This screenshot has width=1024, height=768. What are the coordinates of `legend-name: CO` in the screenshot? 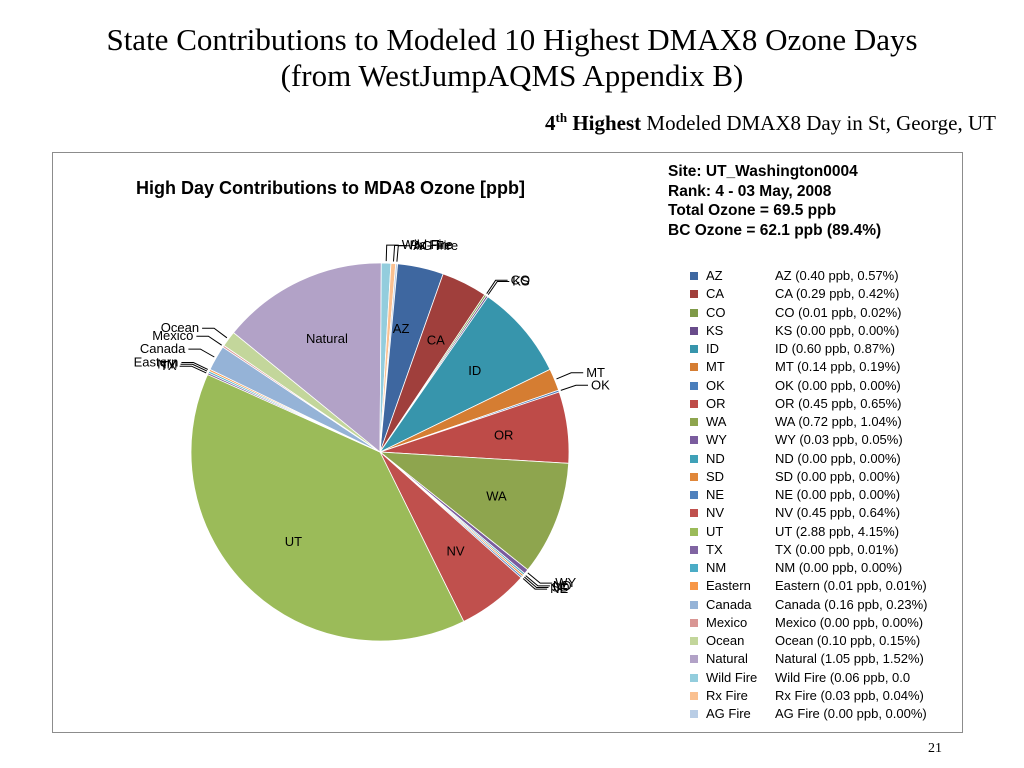 It's located at (716, 312).